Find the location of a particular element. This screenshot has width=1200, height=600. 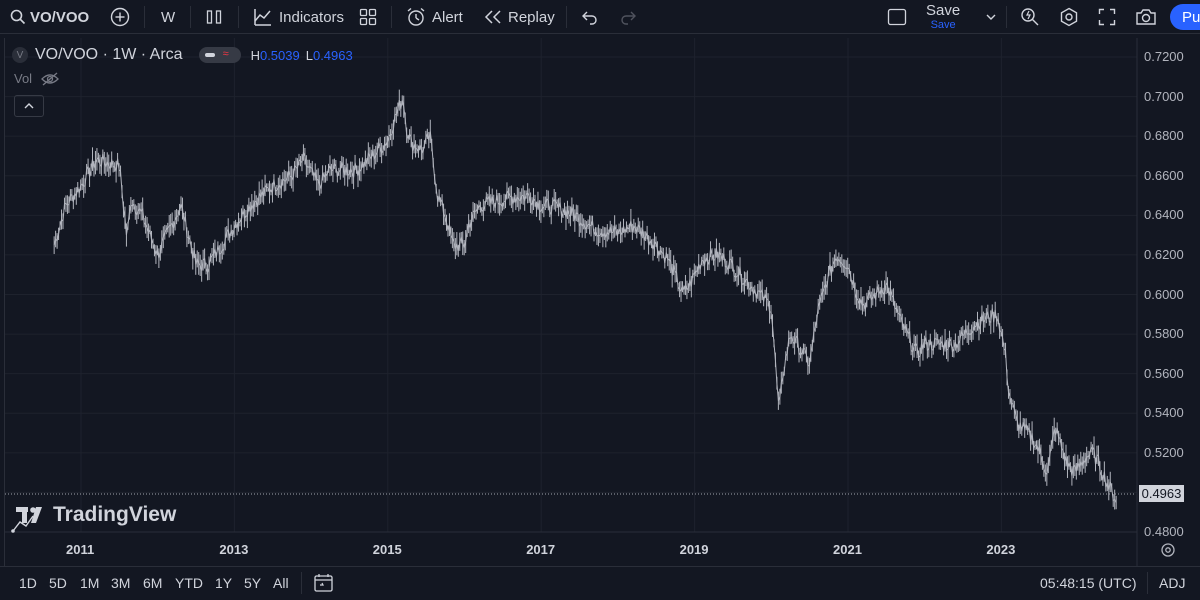

timeframe-6m: 6M is located at coordinates (153, 583).